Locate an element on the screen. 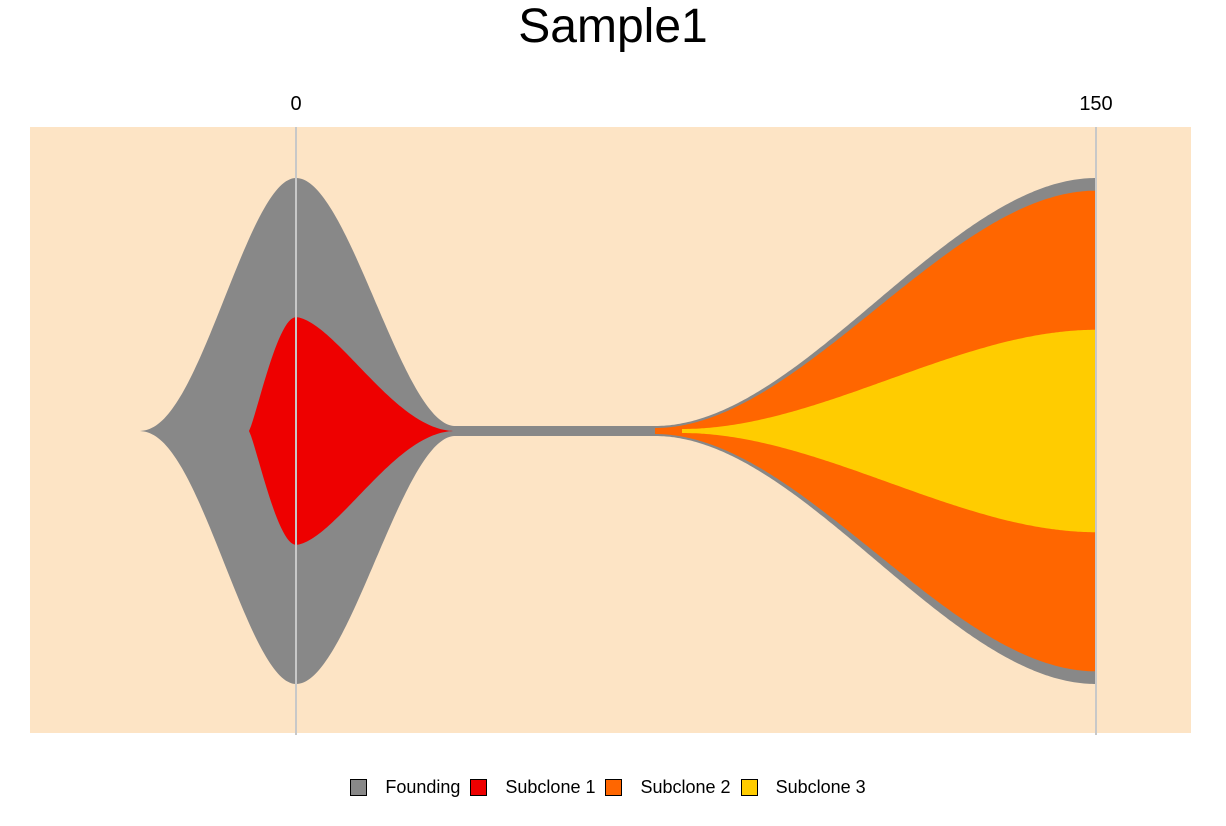  legend-label-founding: Founding is located at coordinates (423, 786).